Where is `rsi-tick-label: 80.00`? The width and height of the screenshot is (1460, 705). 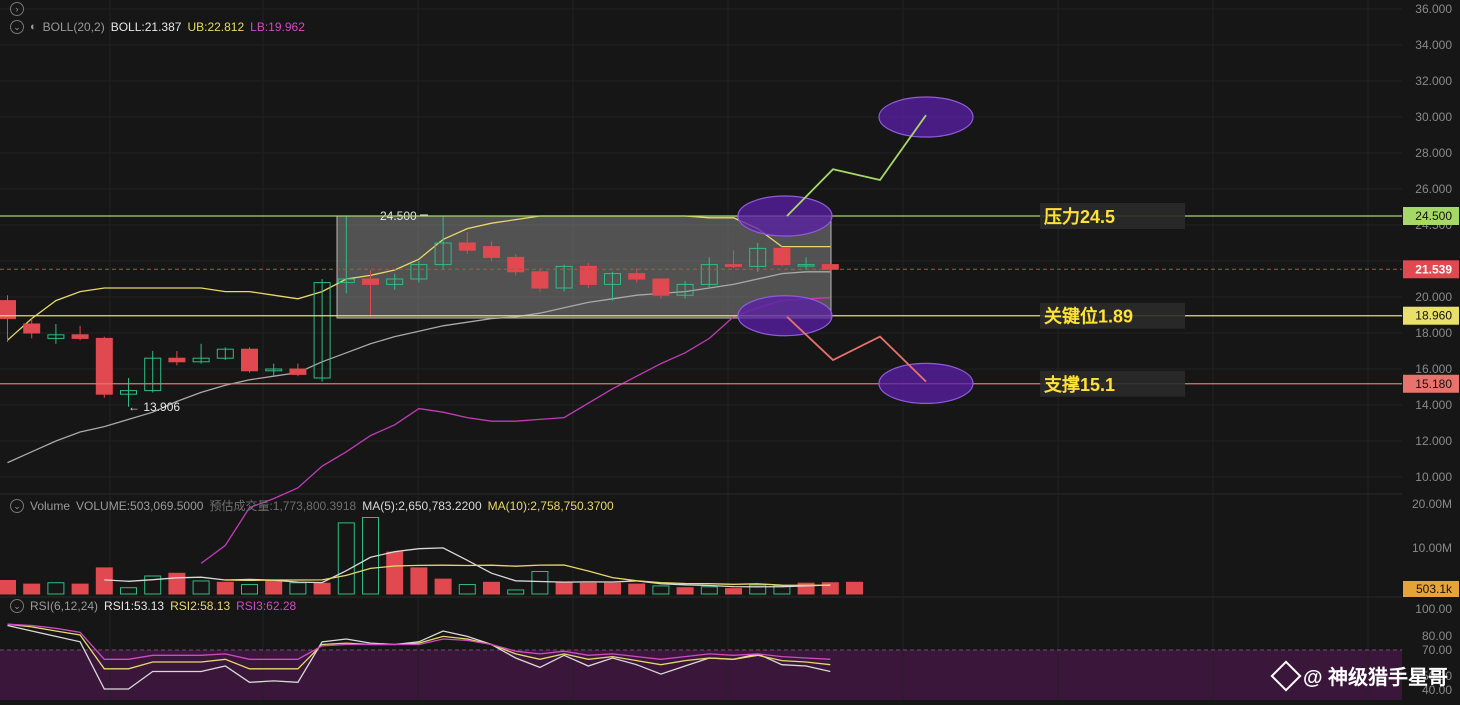 rsi-tick-label: 80.00 is located at coordinates (1437, 636).